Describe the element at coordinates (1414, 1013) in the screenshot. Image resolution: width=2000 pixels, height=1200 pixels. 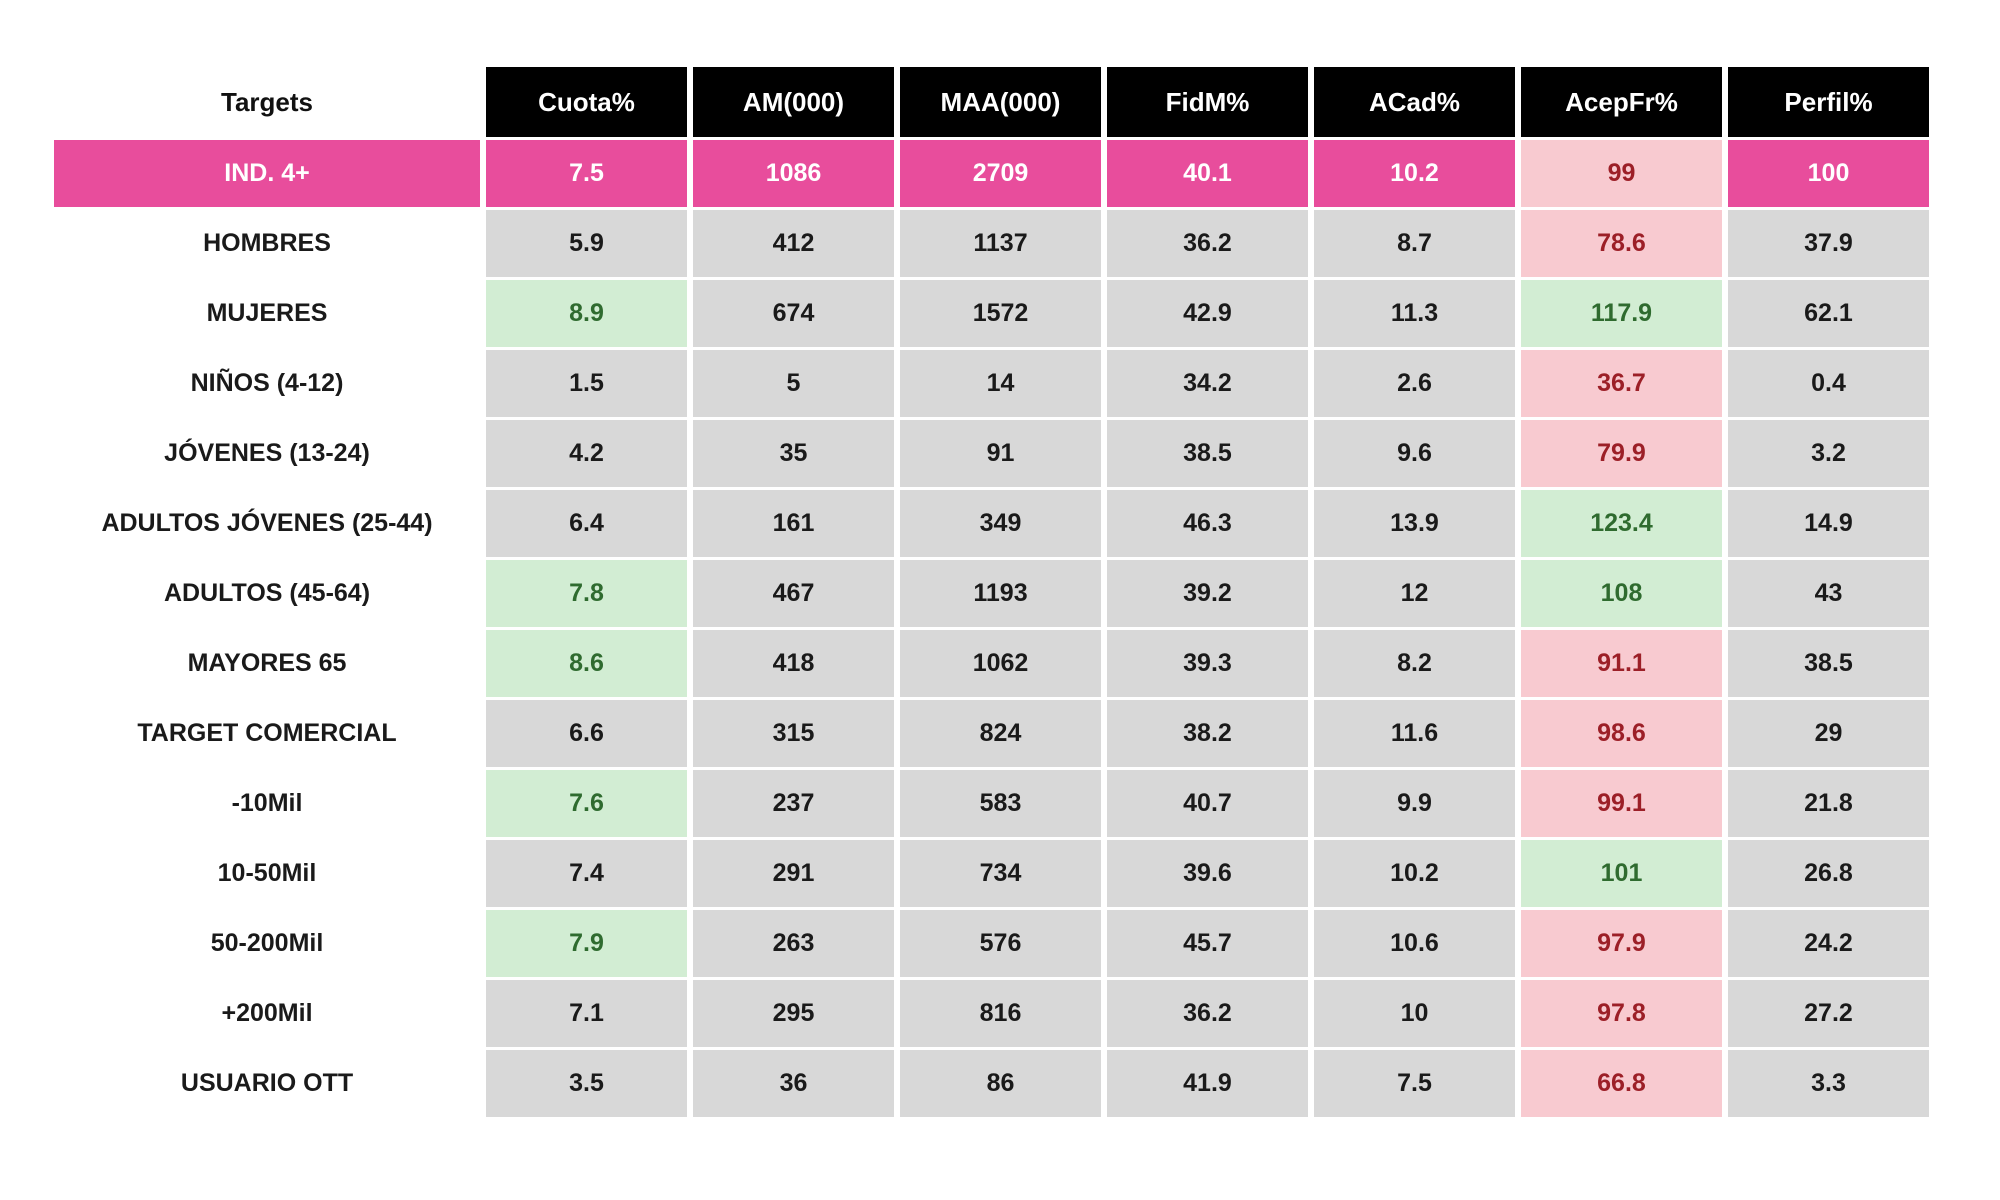
I see `table-cell: 10` at that location.